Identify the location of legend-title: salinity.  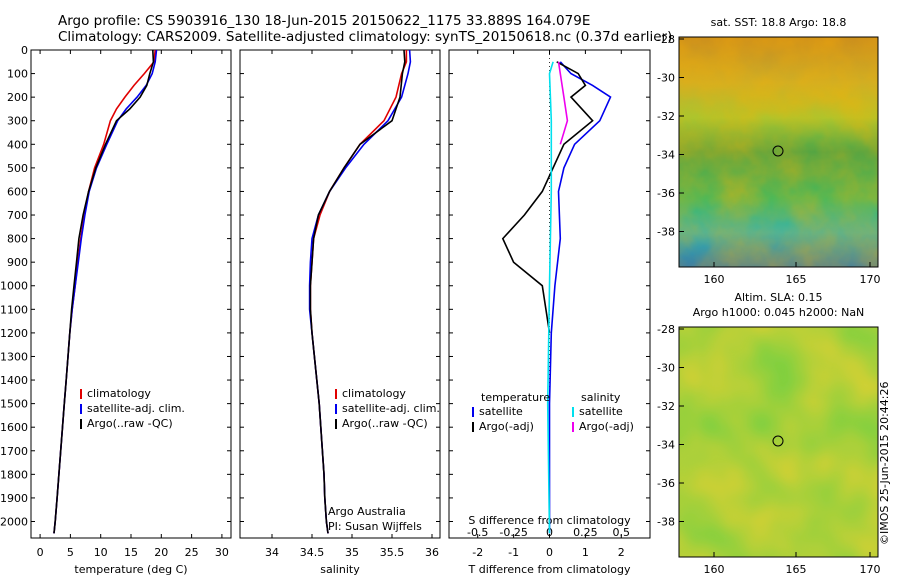
(601, 397).